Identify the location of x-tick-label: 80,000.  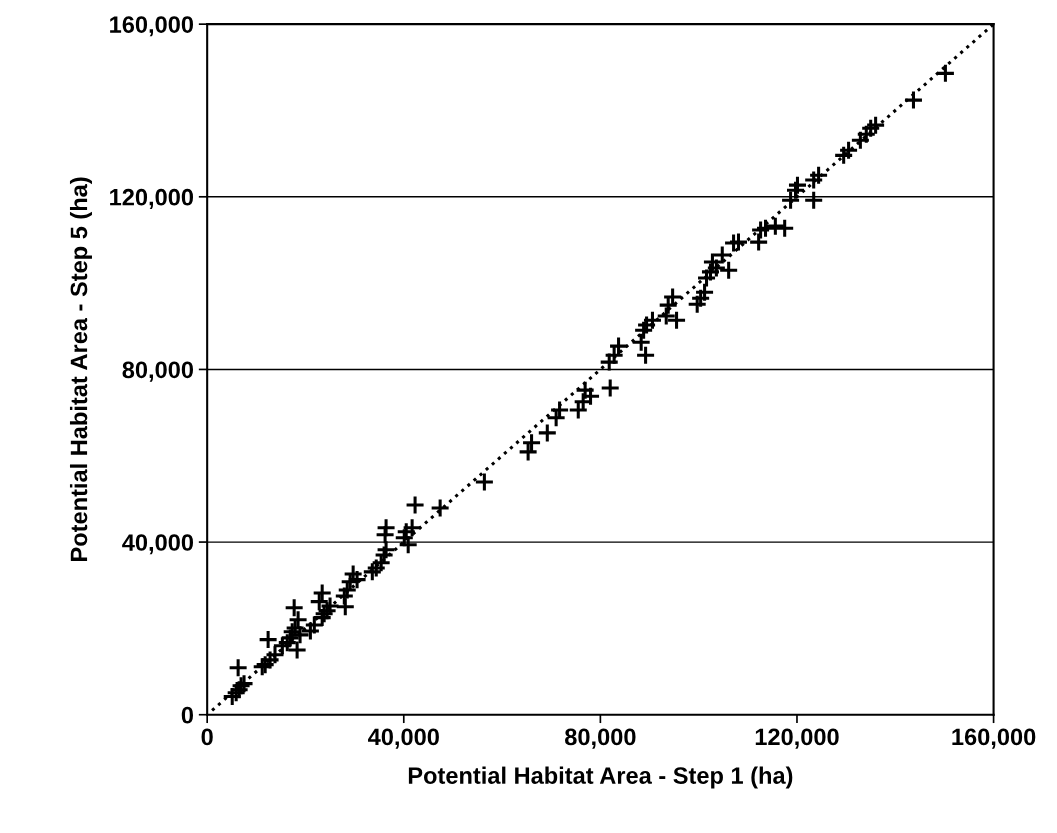
(600, 738).